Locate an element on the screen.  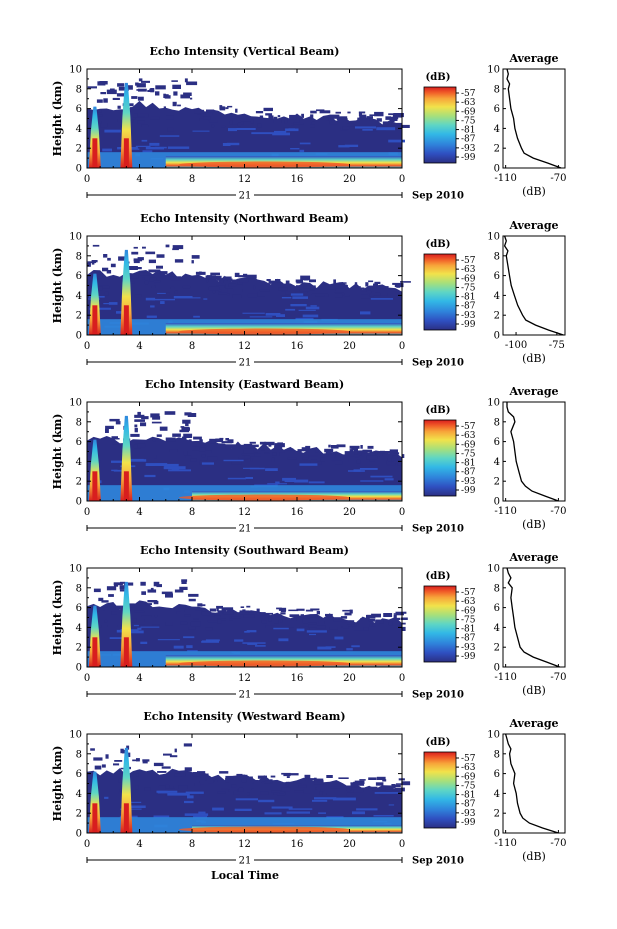
x-tick-label: 0 is located at coordinates (87, 512).